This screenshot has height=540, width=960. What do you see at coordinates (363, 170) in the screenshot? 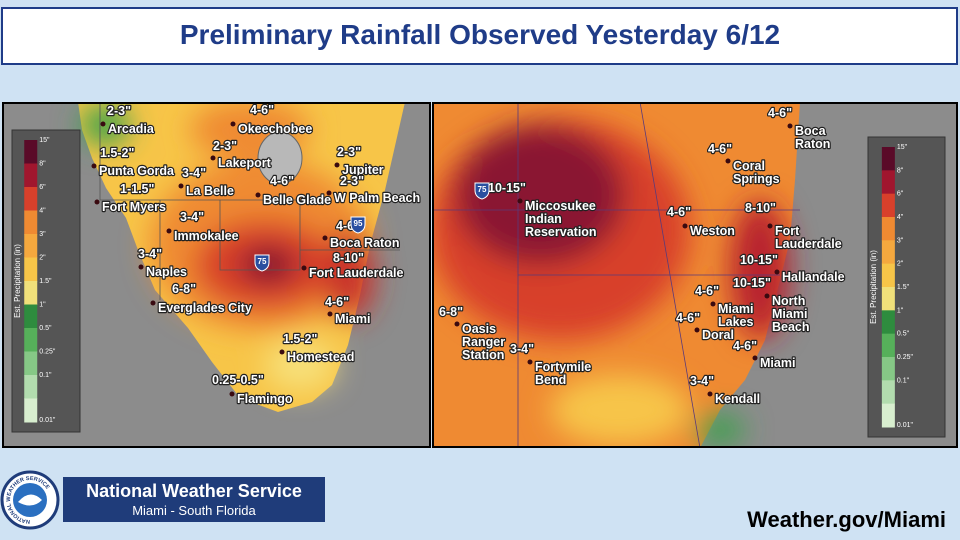
I see `place-name: Jupiter` at bounding box center [363, 170].